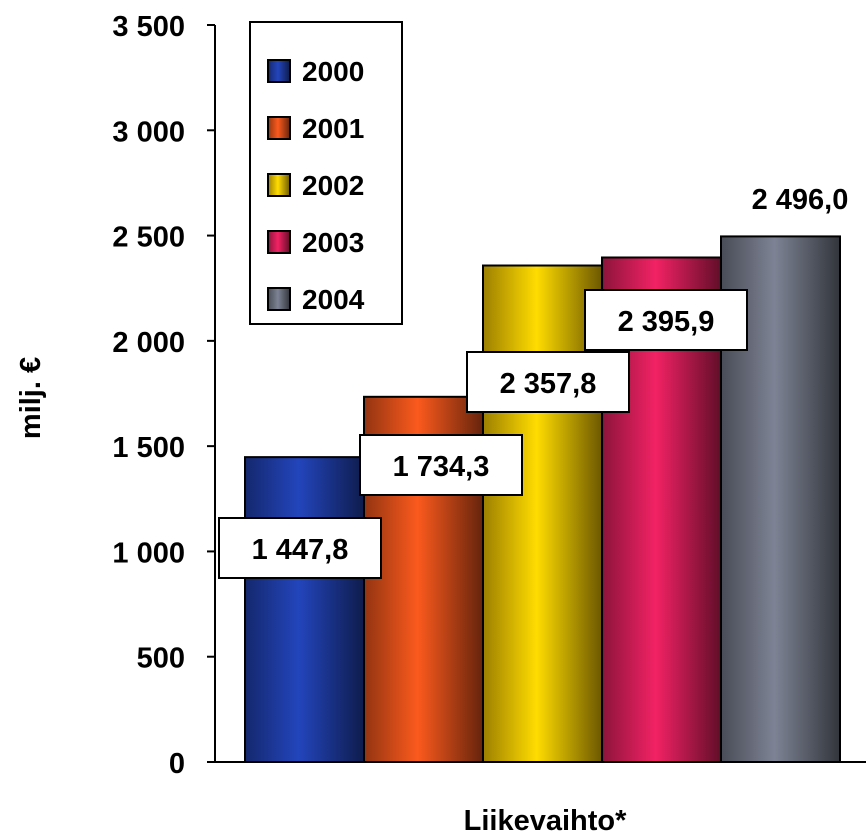 The image size is (866, 839). I want to click on legend-item-2001: 2001, so click(315, 128).